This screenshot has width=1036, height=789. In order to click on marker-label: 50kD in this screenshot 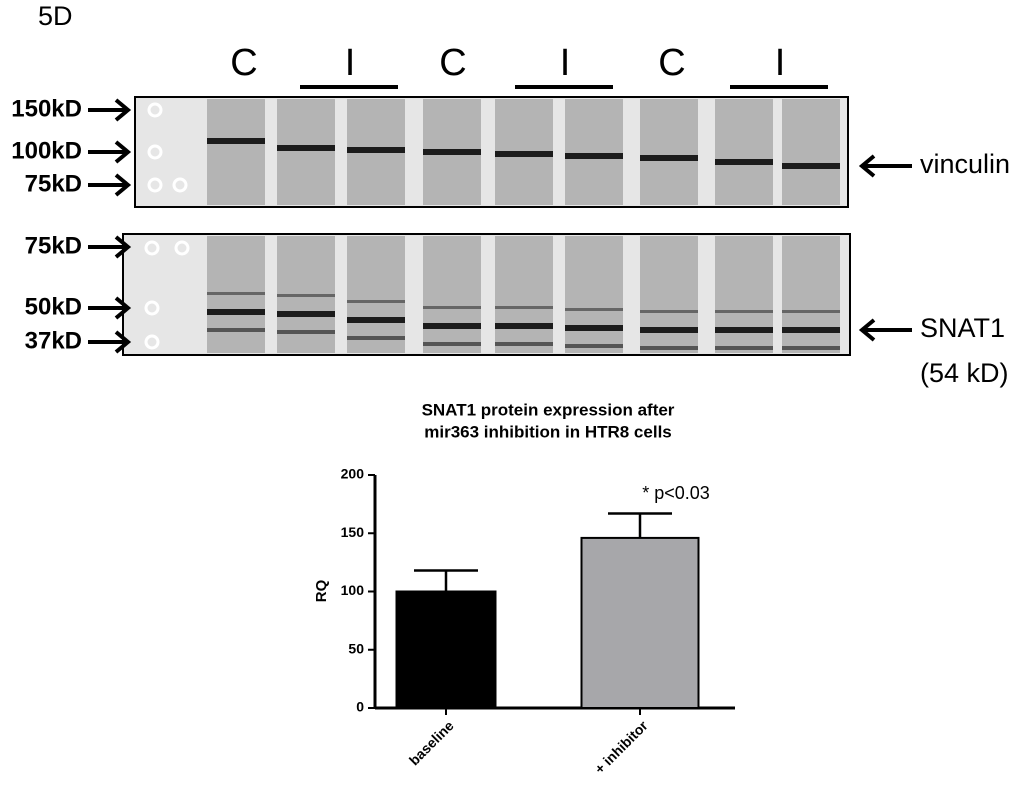, I will do `click(53, 306)`.